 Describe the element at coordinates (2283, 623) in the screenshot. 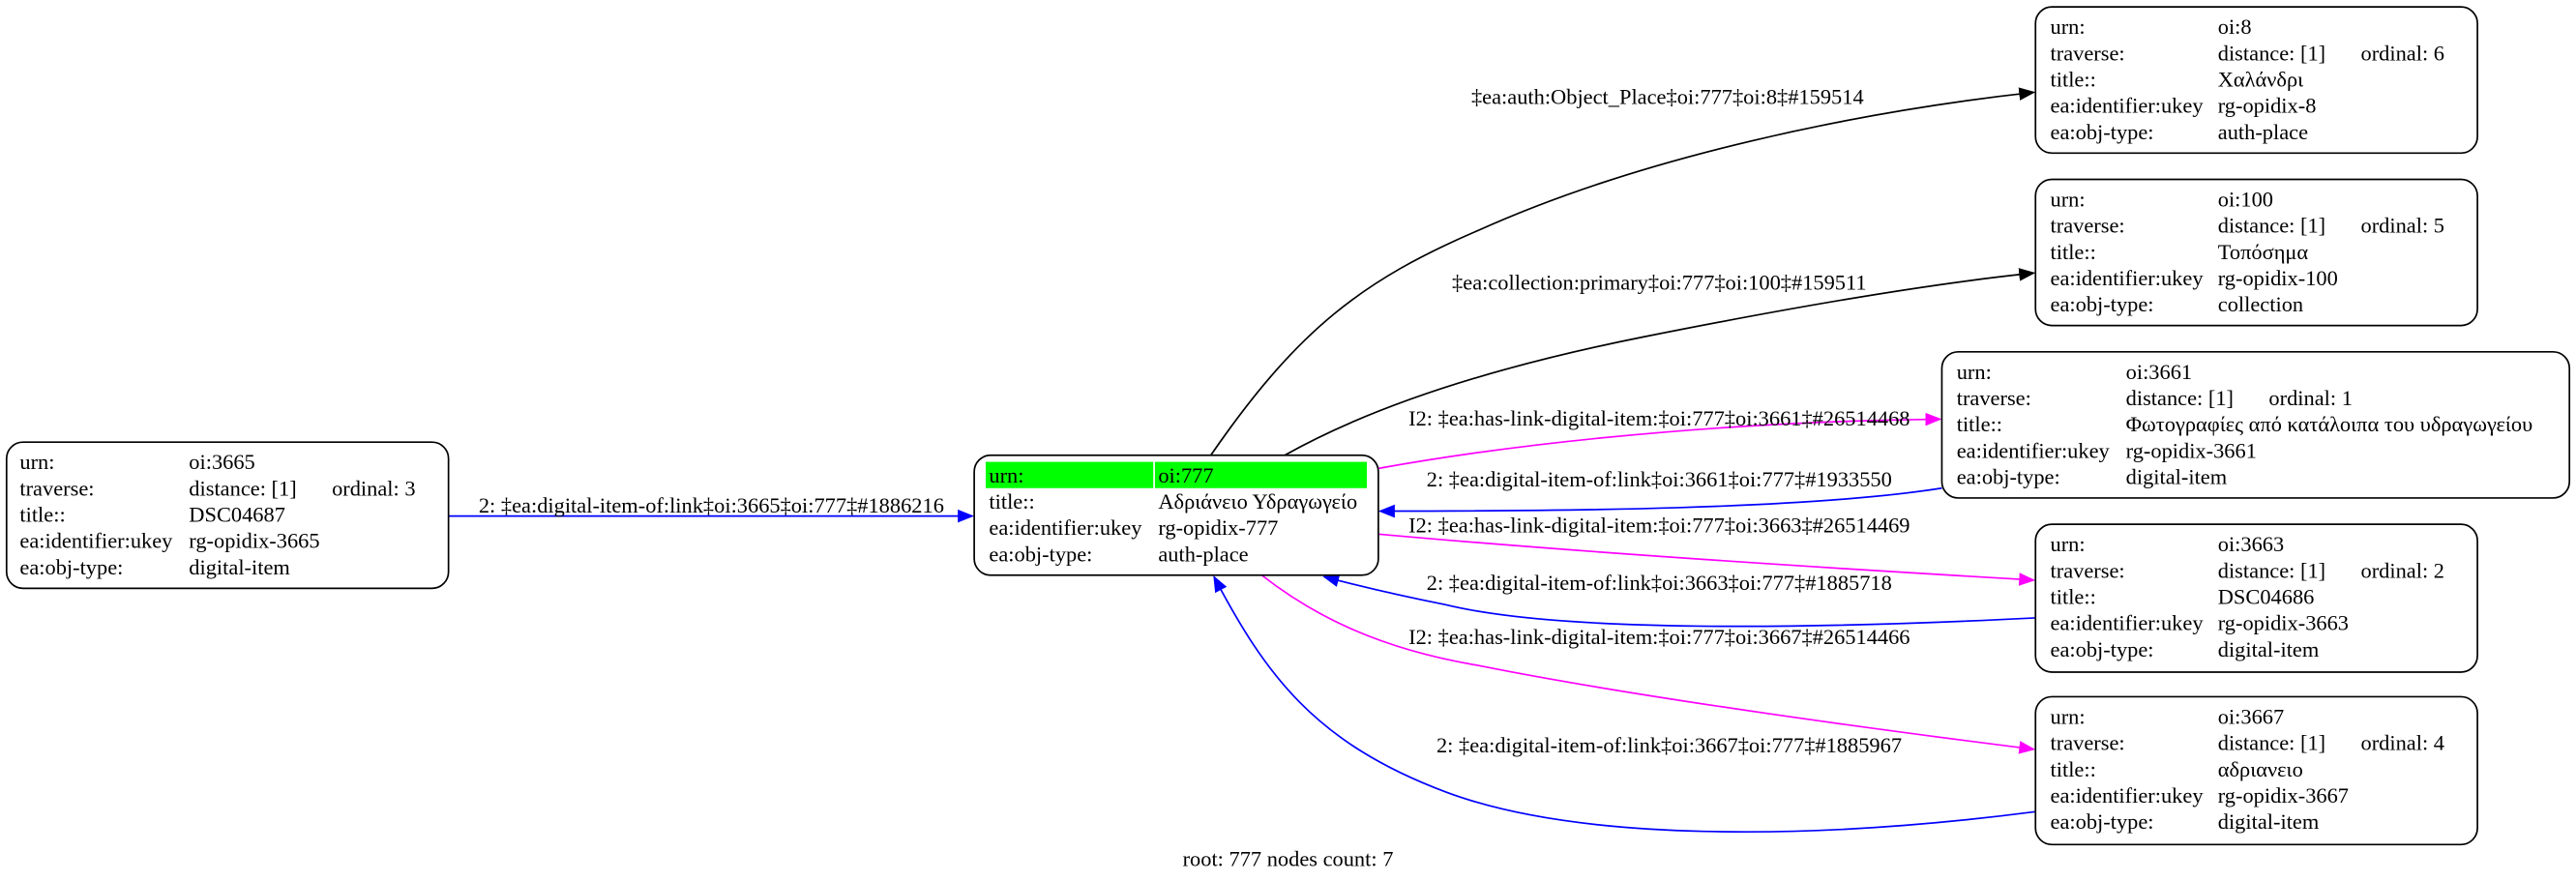

I see `field-value: rg-opidix-3663` at that location.